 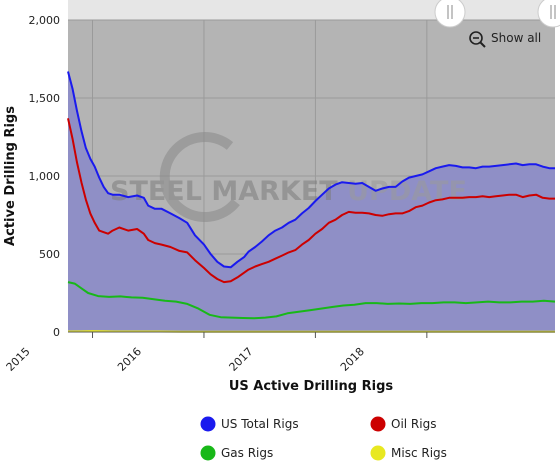 What do you see at coordinates (216, 353) in the screenshot?
I see `x-axis-ticks: 2015 2016 2017 2018` at bounding box center [216, 353].